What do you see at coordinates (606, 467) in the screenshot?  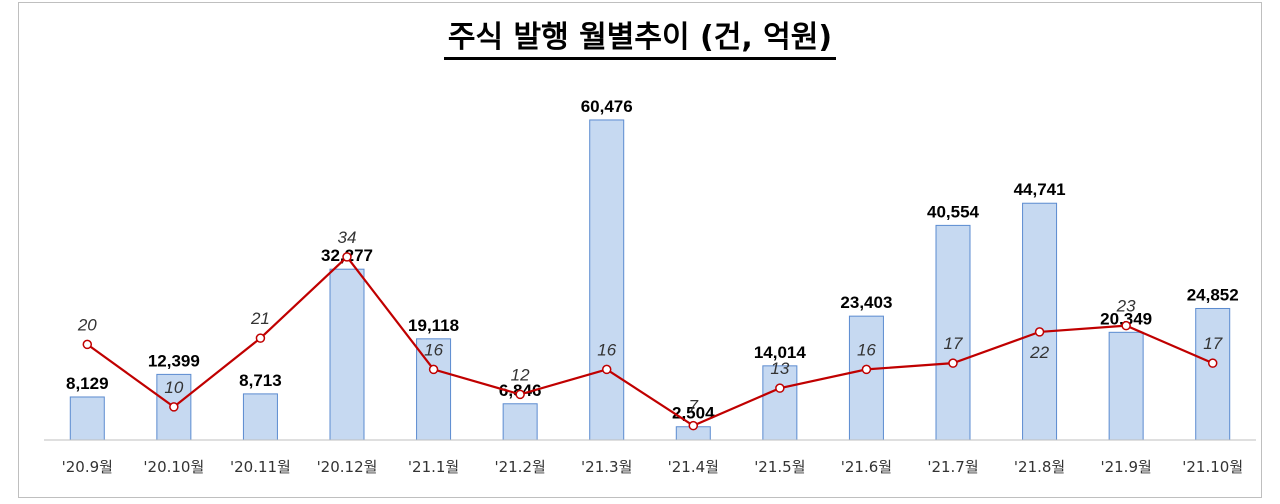 I see `x-tick-label: '21.3월` at bounding box center [606, 467].